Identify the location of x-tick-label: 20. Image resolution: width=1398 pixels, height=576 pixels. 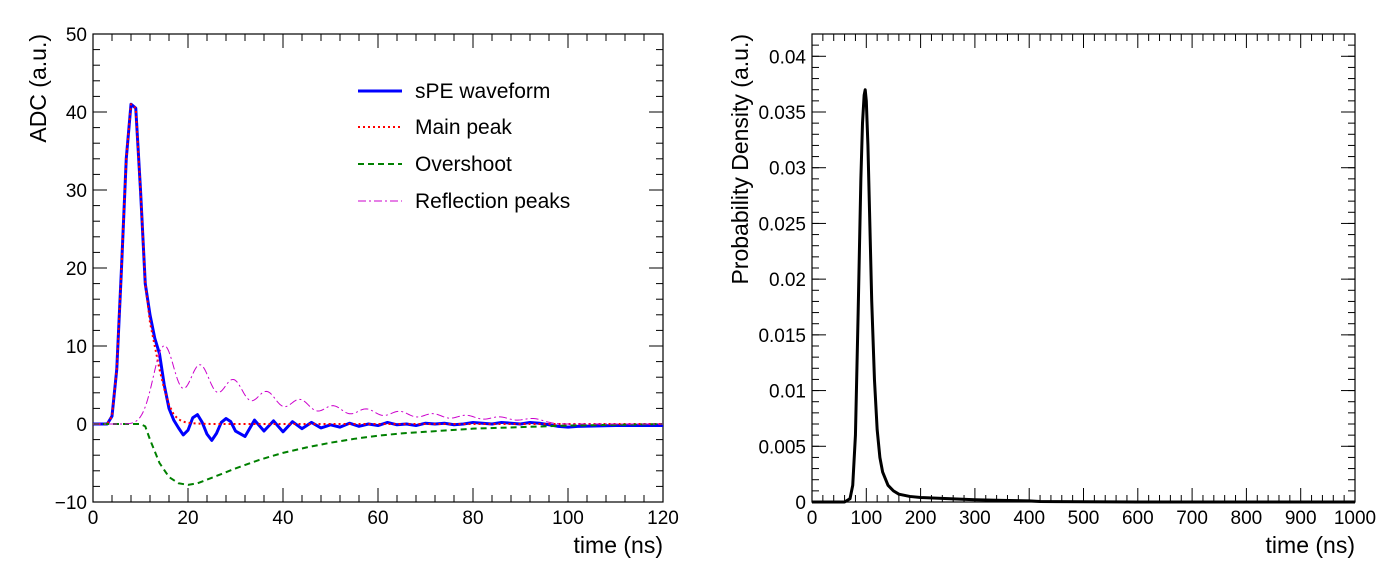
(187, 518).